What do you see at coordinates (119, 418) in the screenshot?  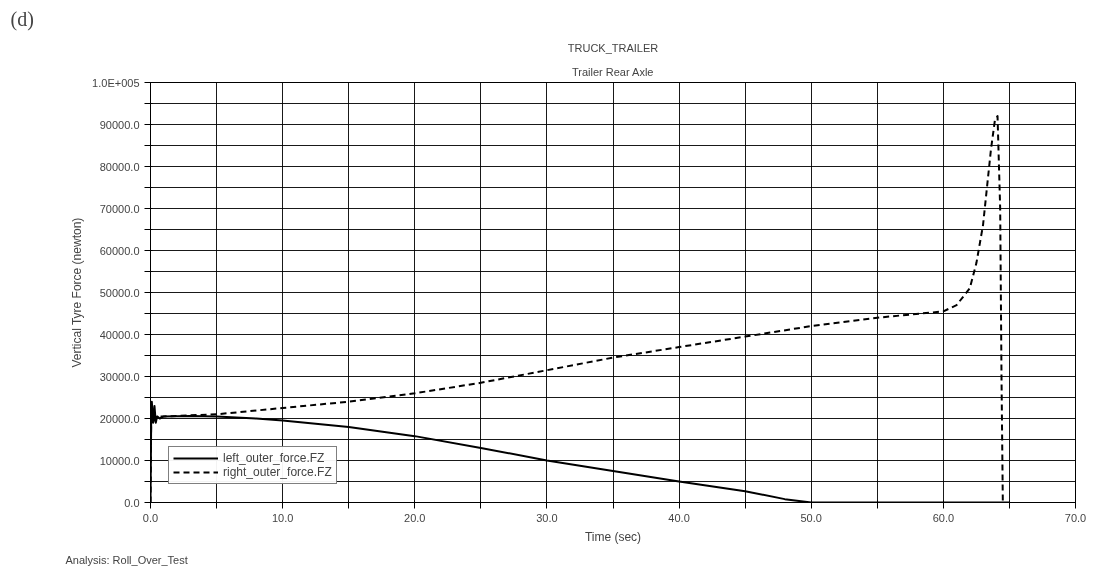 I see `y-tick-label: 20000.0` at bounding box center [119, 418].